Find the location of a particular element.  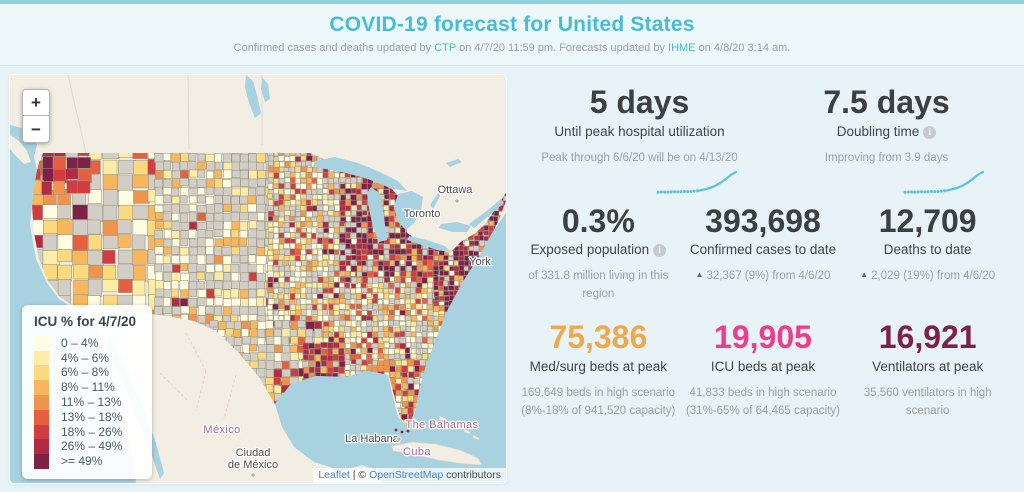

map-label: México is located at coordinates (221, 430).